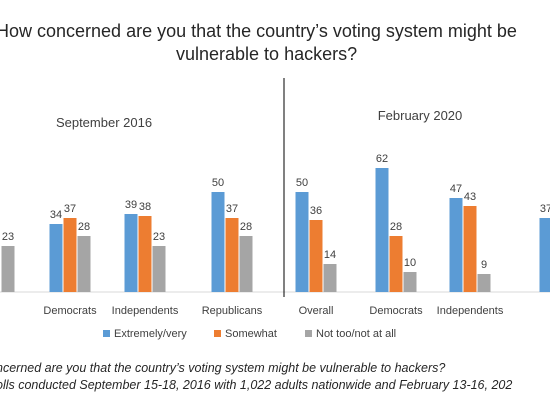  I want to click on category-label-1: Democrats, so click(70, 311).